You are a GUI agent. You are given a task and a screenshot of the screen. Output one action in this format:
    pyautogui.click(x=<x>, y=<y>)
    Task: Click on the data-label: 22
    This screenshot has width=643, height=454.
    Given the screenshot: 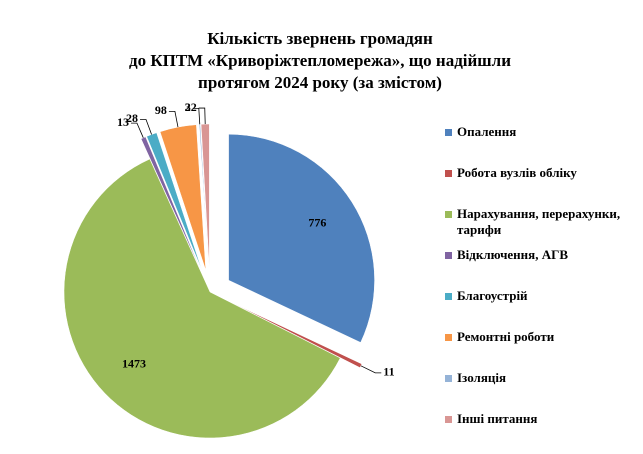 What is the action you would take?
    pyautogui.click(x=191, y=107)
    